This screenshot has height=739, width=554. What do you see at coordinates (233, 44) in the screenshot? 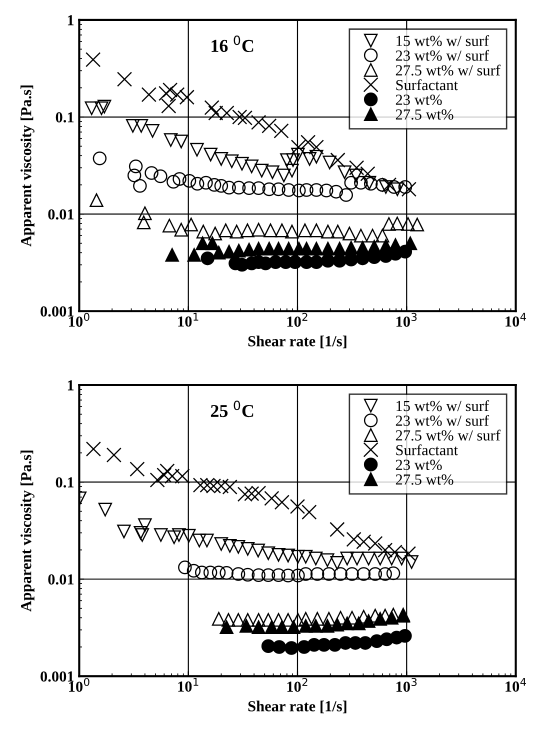
I see `annotation: 16 $^{0}$C` at bounding box center [233, 44].